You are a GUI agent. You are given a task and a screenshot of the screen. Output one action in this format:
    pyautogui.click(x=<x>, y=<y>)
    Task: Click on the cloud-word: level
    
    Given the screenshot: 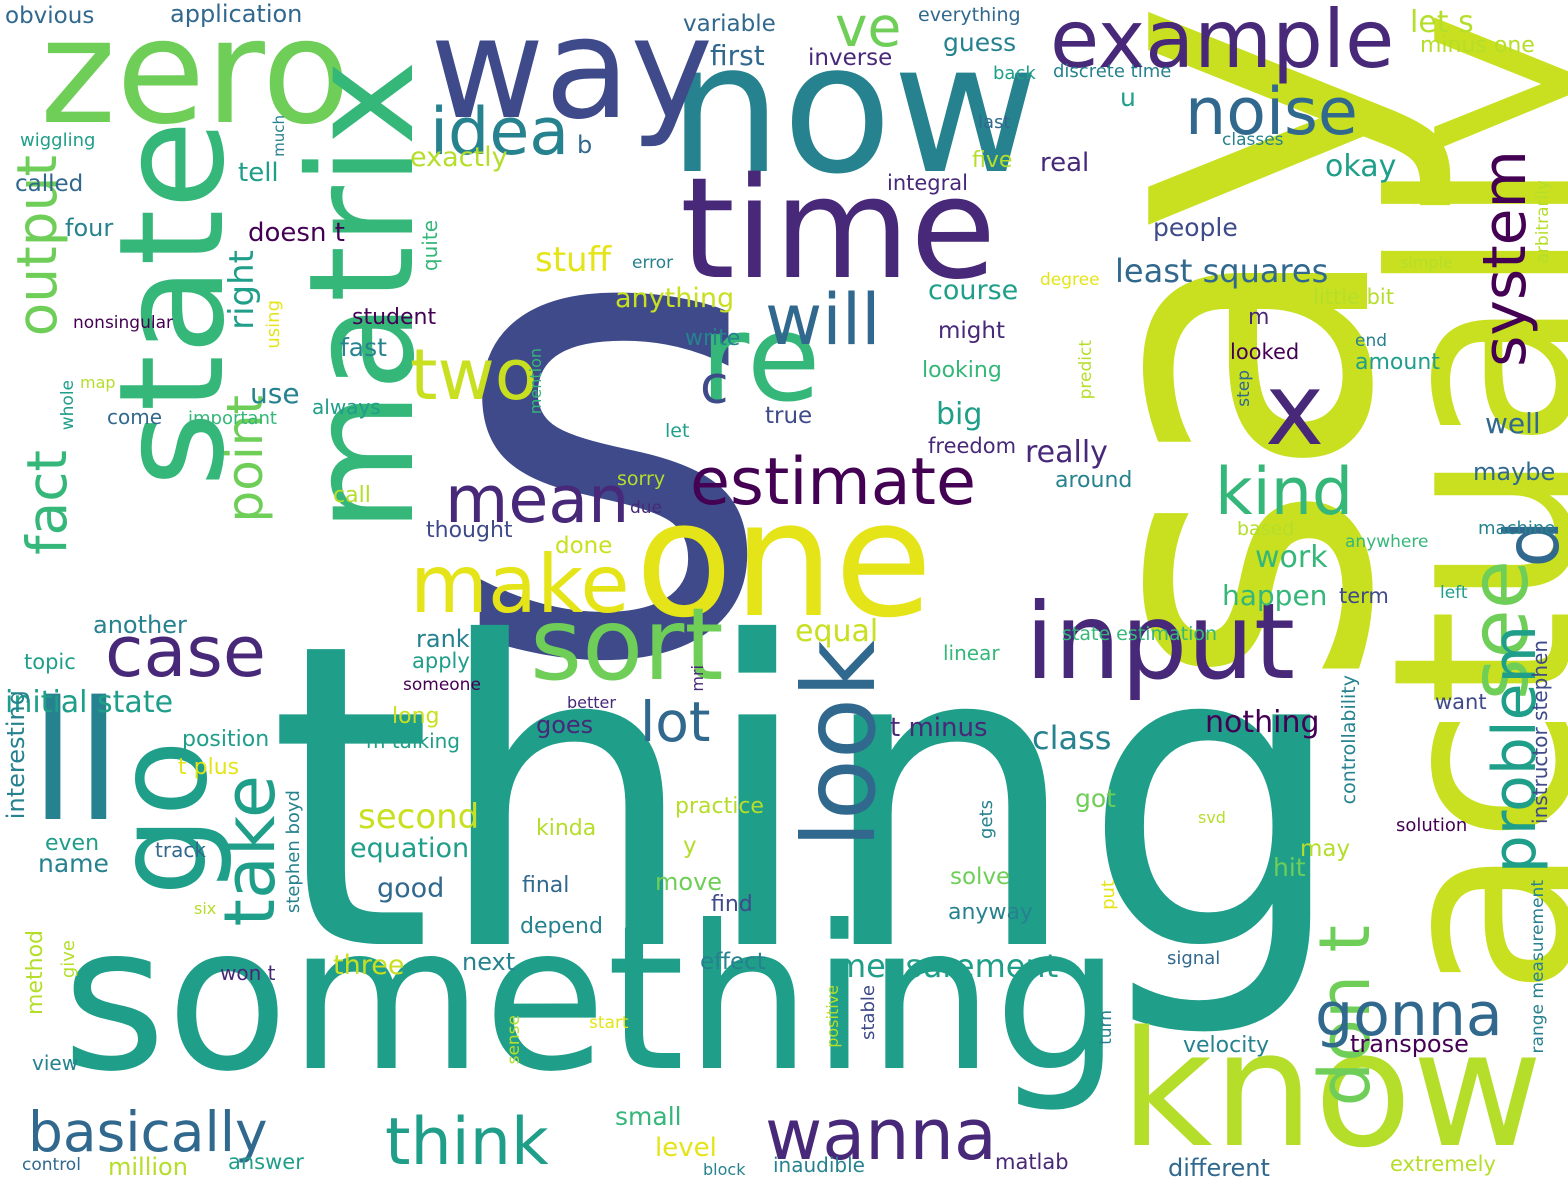 What is the action you would take?
    pyautogui.click(x=686, y=1148)
    